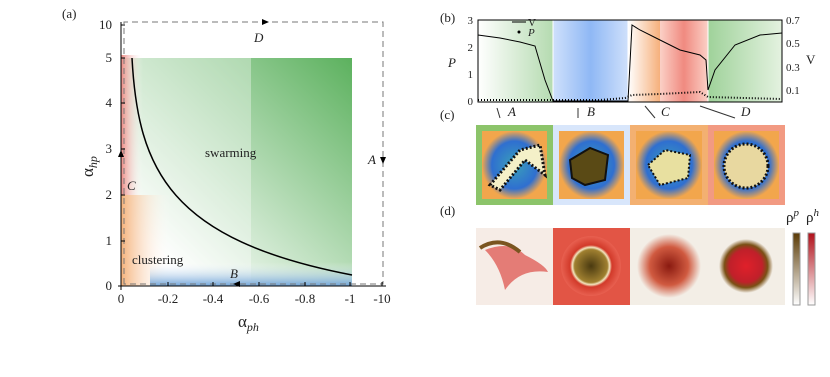 The height and width of the screenshot is (377, 830). I want to click on y-tick-label: 1, so click(109, 240).